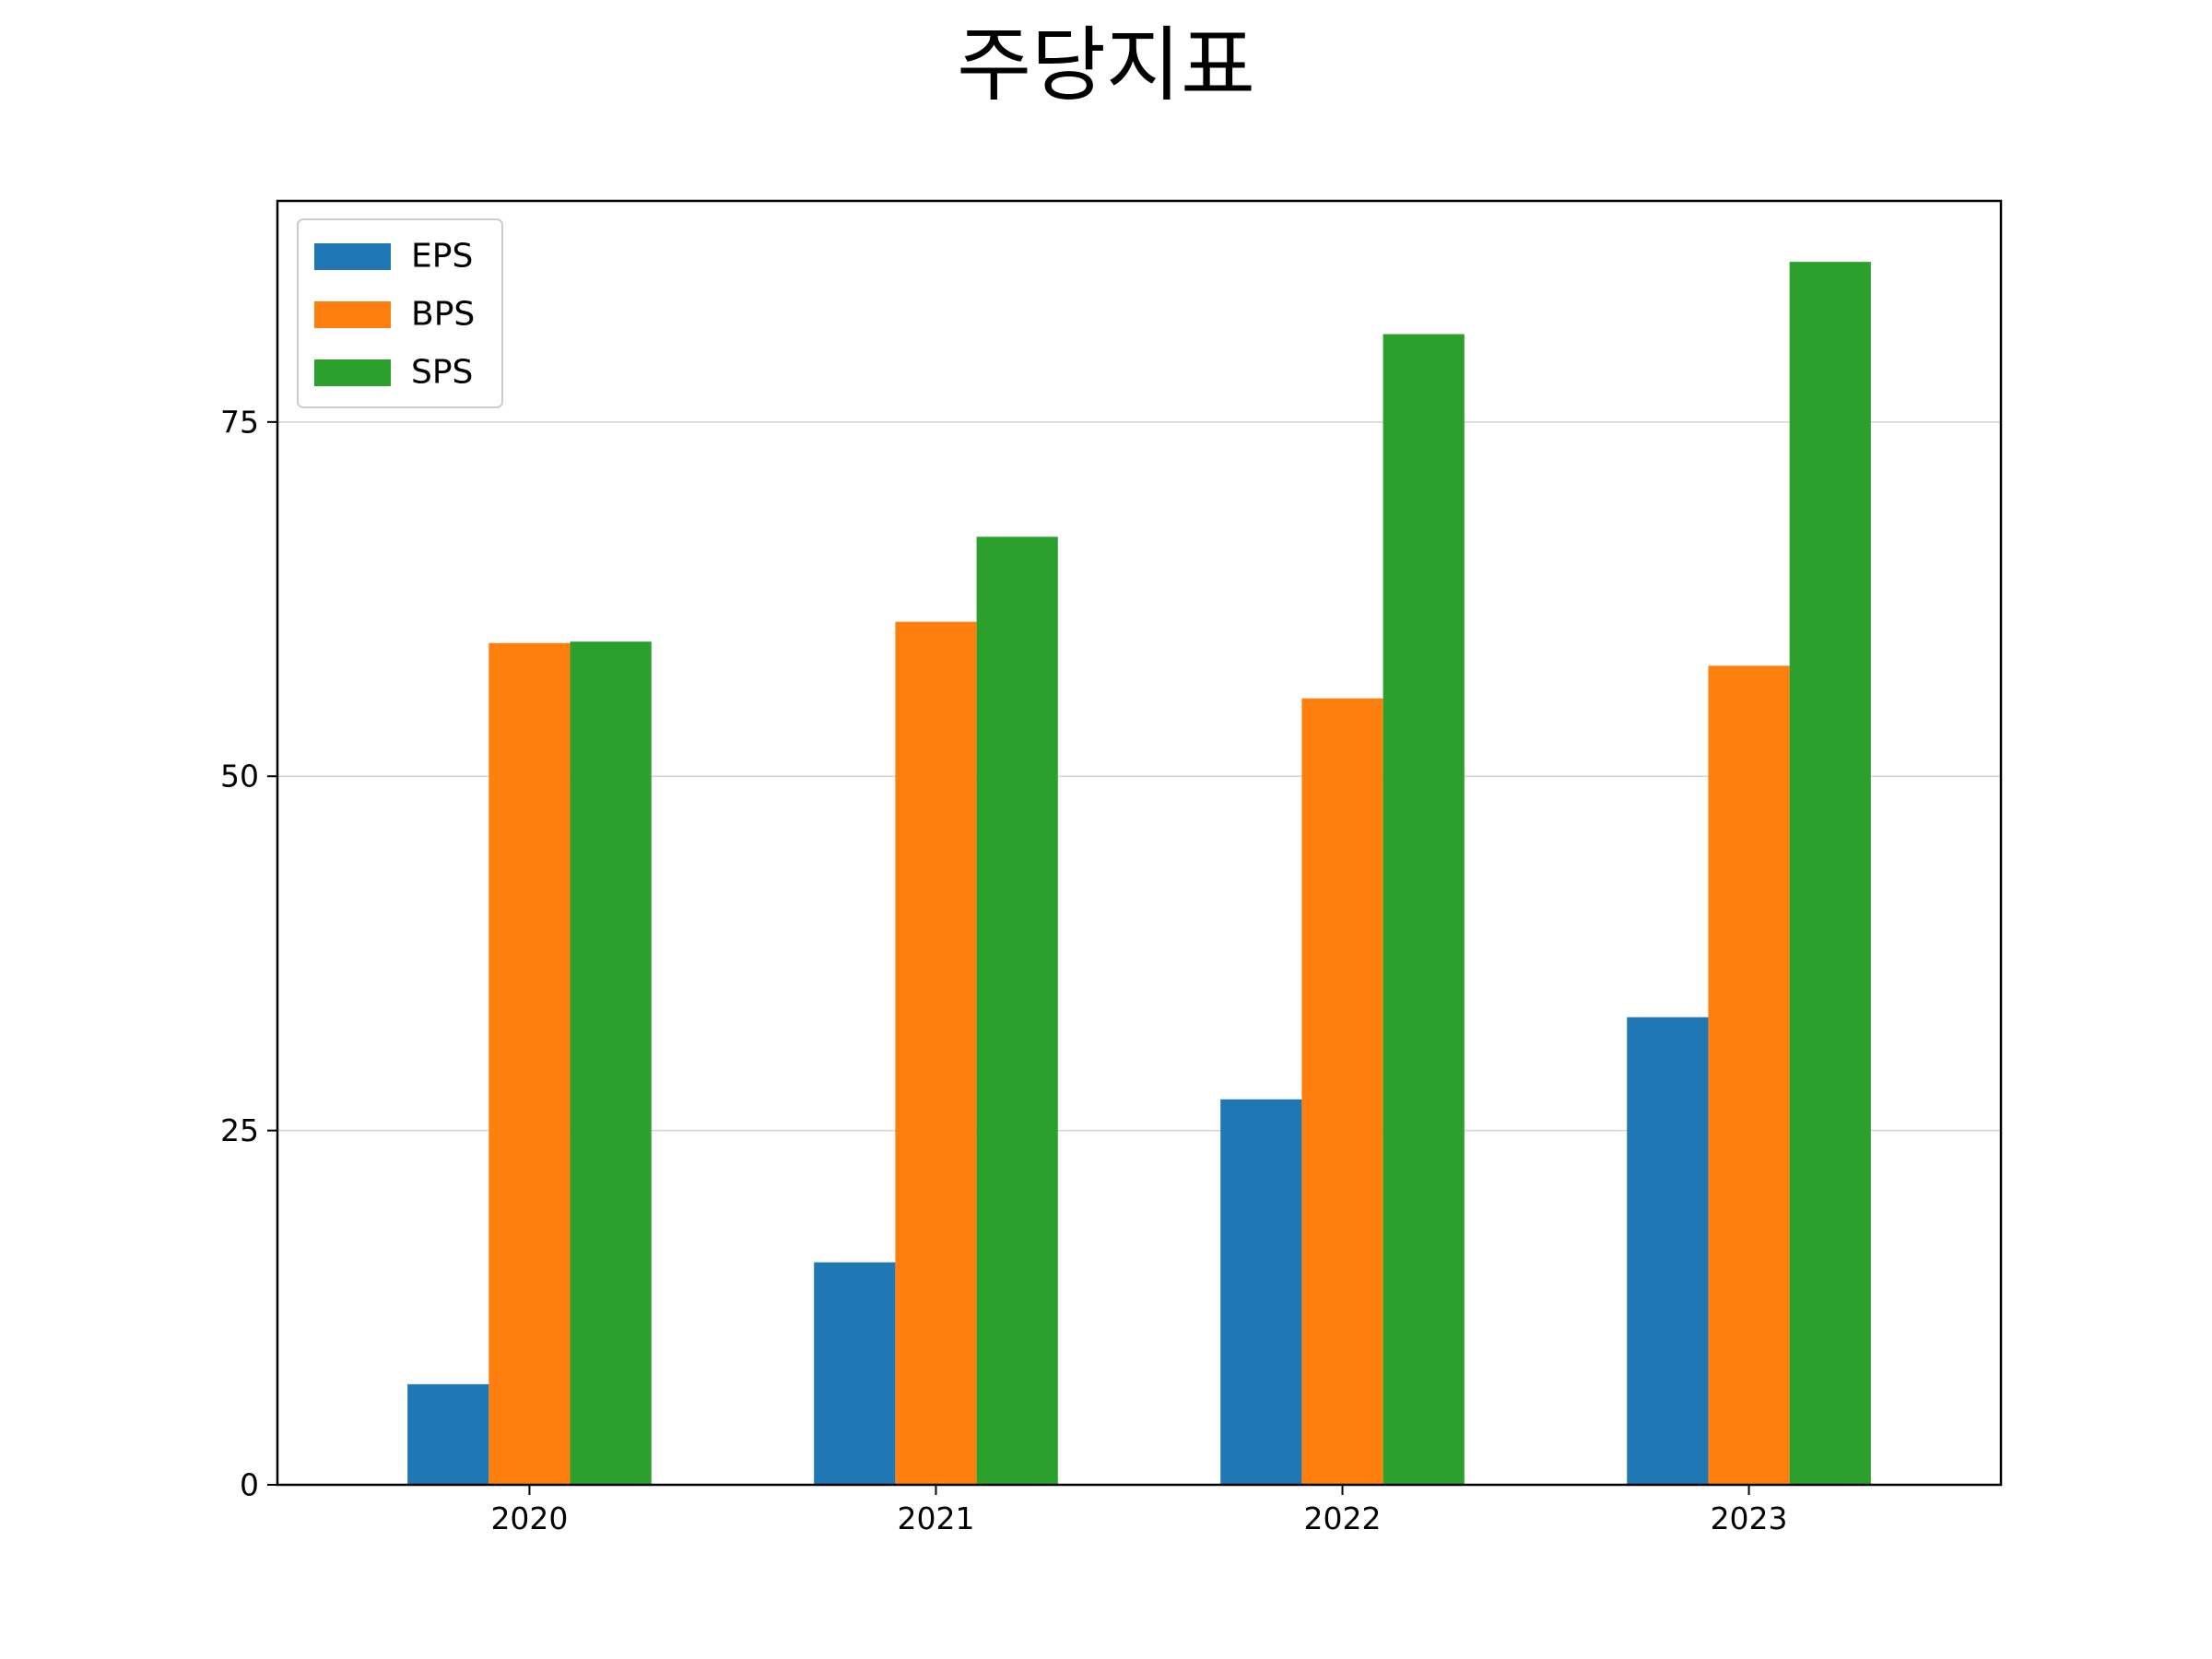 The image size is (2212, 1659). Describe the element at coordinates (448, 1434) in the screenshot. I see `bar-eps-2020` at that location.